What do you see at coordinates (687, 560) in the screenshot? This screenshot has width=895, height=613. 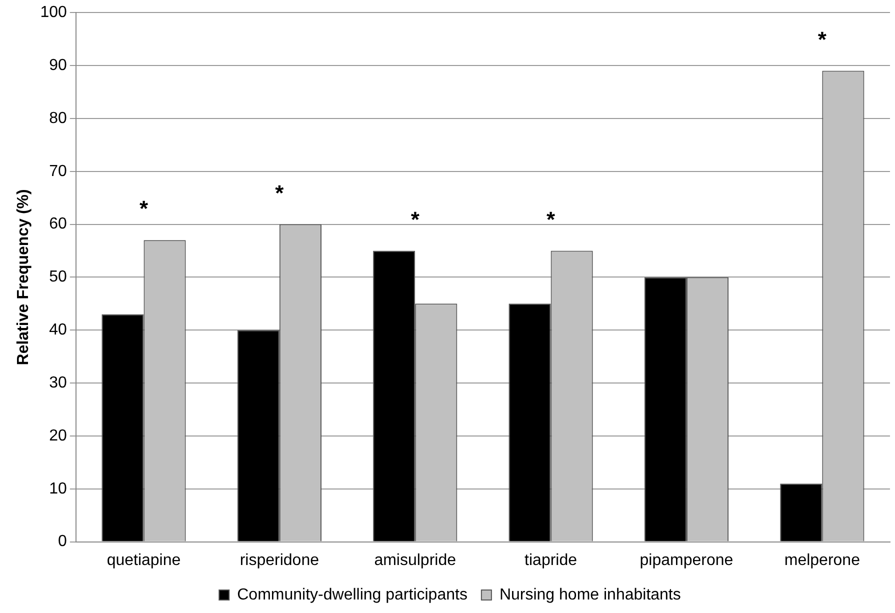 I see `x-tick-label: pipamperone` at bounding box center [687, 560].